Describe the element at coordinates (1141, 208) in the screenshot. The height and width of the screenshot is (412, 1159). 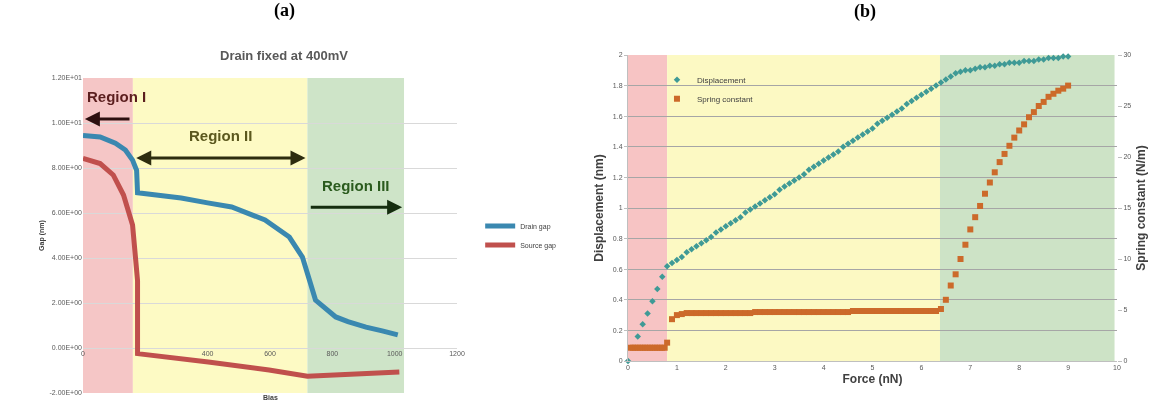
I see `y2-axis-title: Spring constant (N/m)` at that location.